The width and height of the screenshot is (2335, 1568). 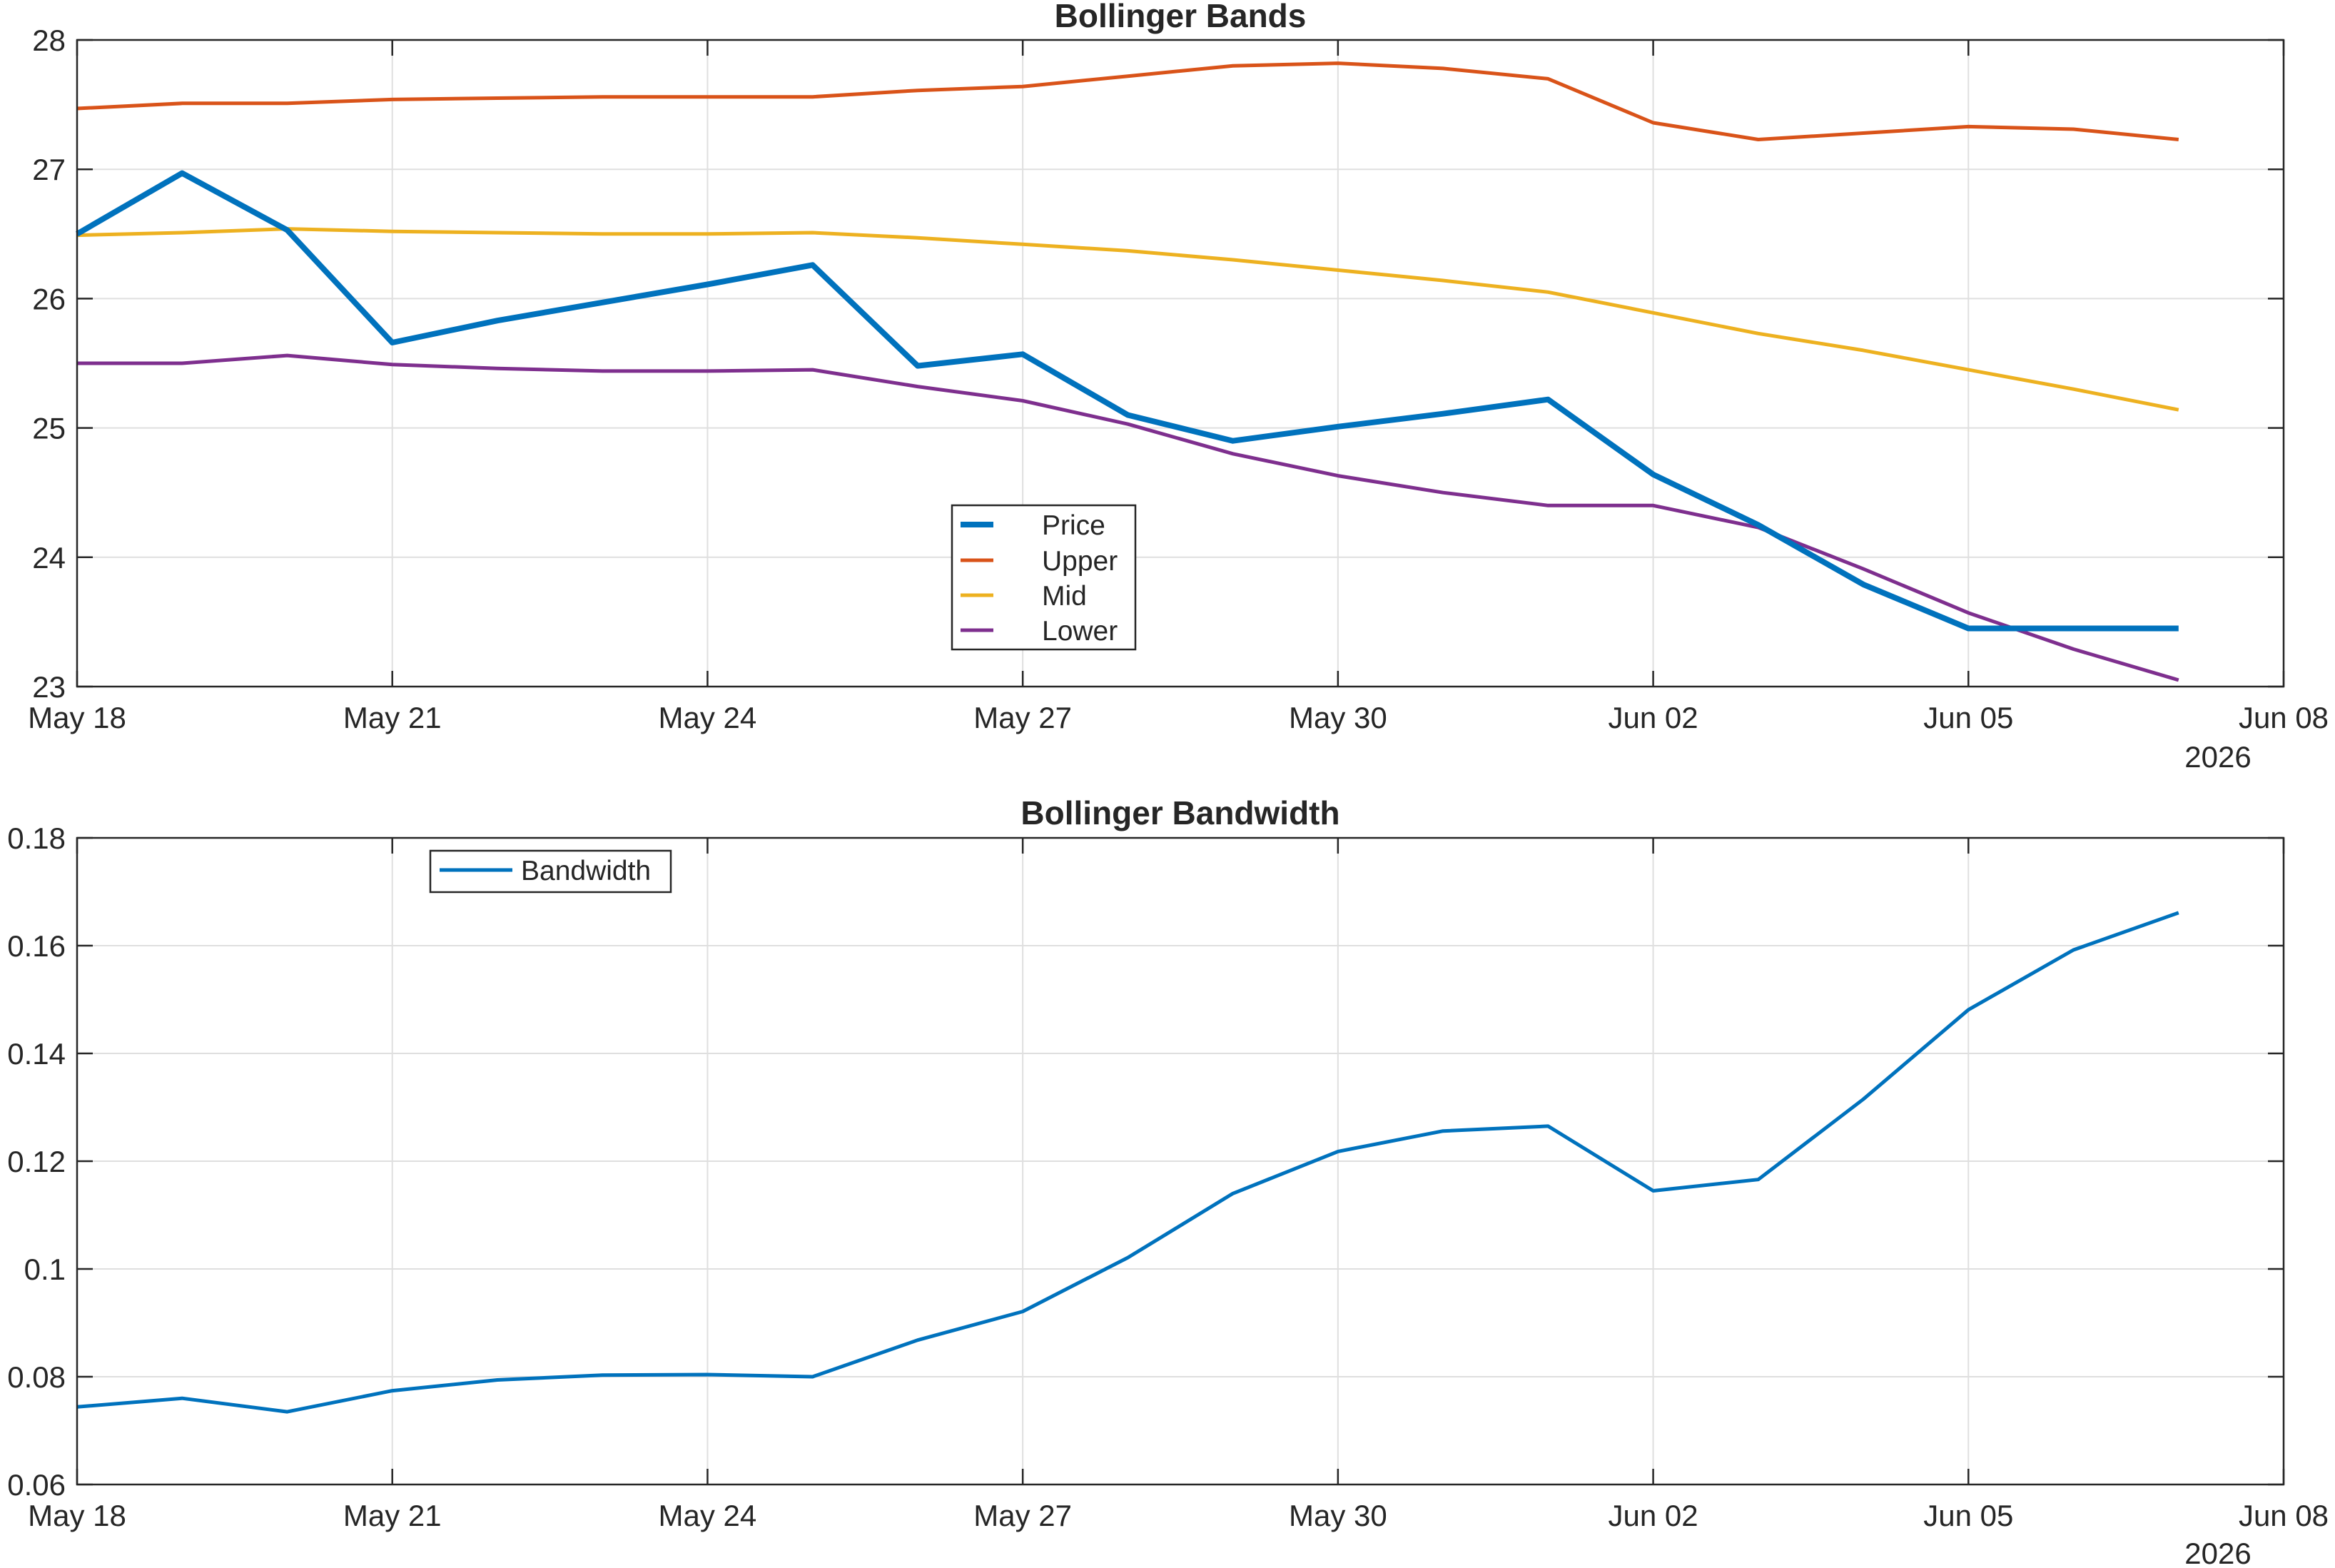 I want to click on legend-entry-price: Price, so click(x=1033, y=525).